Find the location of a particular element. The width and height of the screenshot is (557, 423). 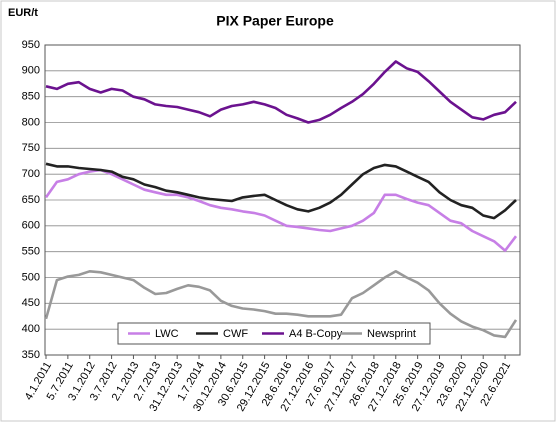

y-axis-label: EUR/t is located at coordinates (23, 13).